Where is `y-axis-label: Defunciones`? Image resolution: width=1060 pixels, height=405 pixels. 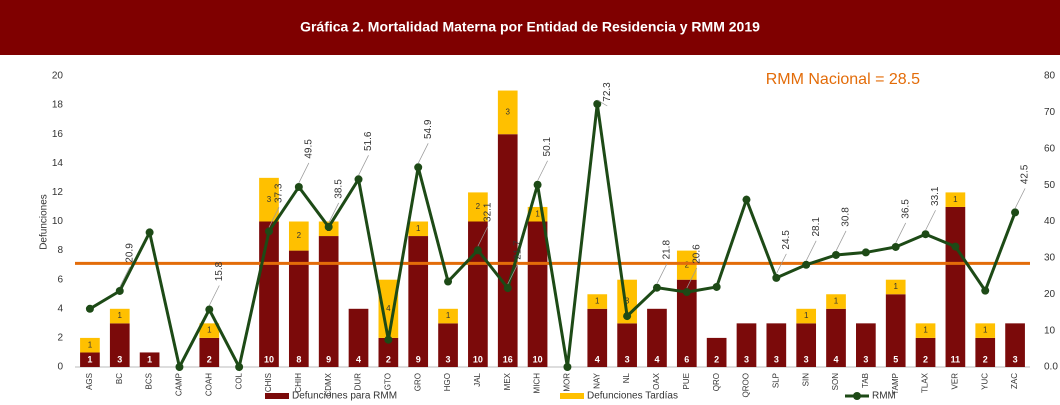 y-axis-label: Defunciones is located at coordinates (44, 222).